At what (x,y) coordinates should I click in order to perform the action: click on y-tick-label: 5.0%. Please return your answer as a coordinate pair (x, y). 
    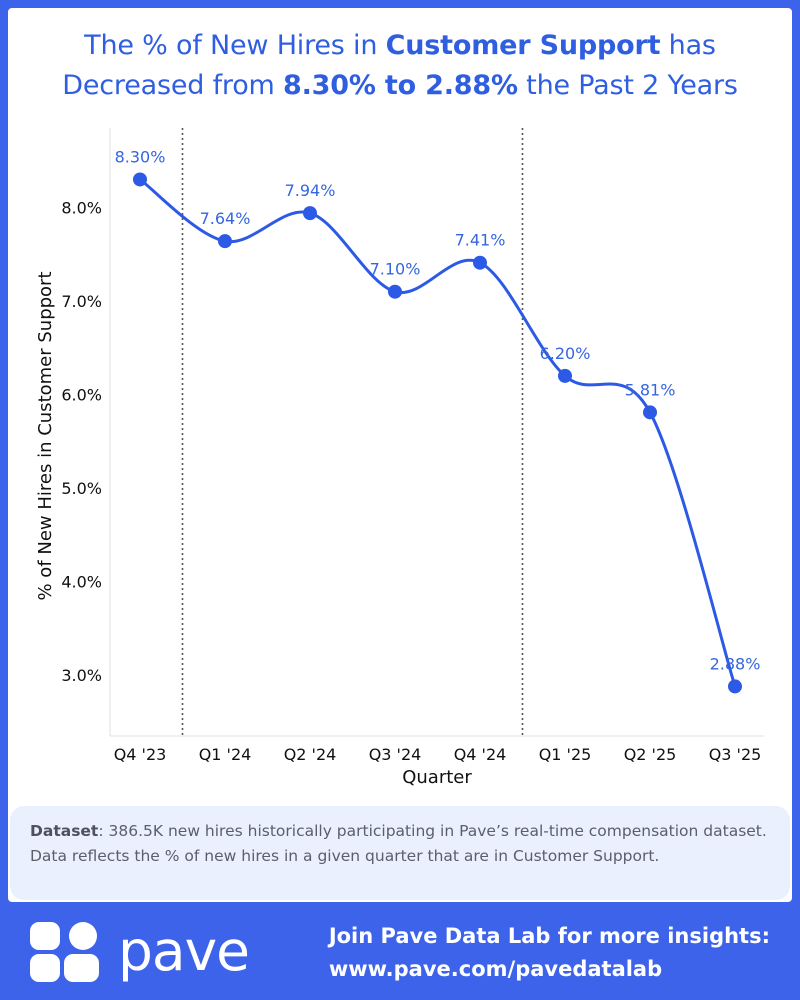
    Looking at the image, I should click on (81, 488).